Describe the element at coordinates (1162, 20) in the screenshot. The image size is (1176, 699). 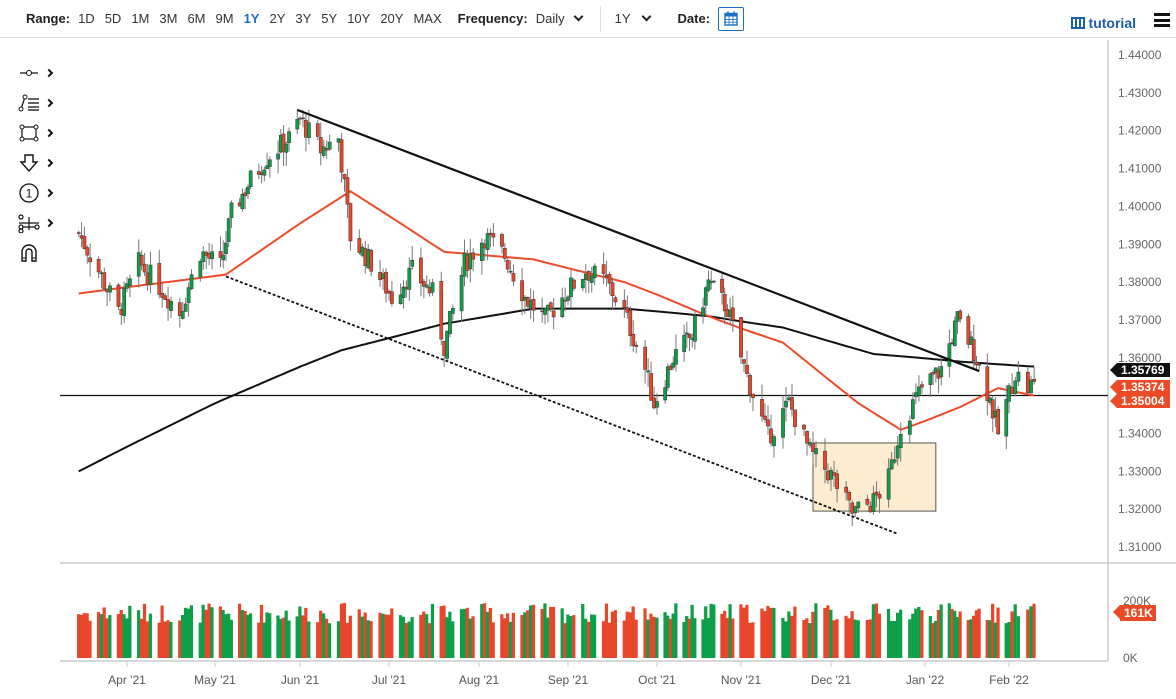
I see `menu-button` at that location.